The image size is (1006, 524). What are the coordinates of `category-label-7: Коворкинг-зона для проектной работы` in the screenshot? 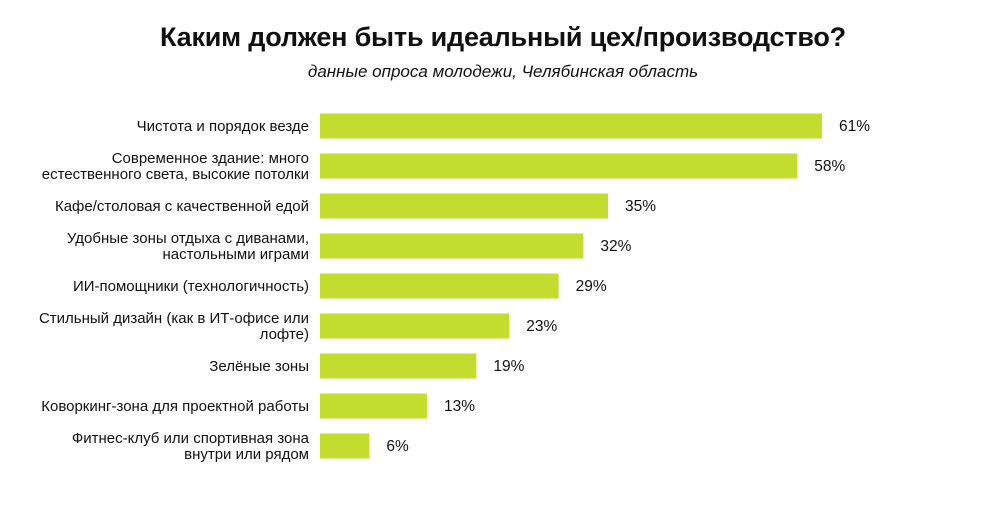 It's located at (175, 406).